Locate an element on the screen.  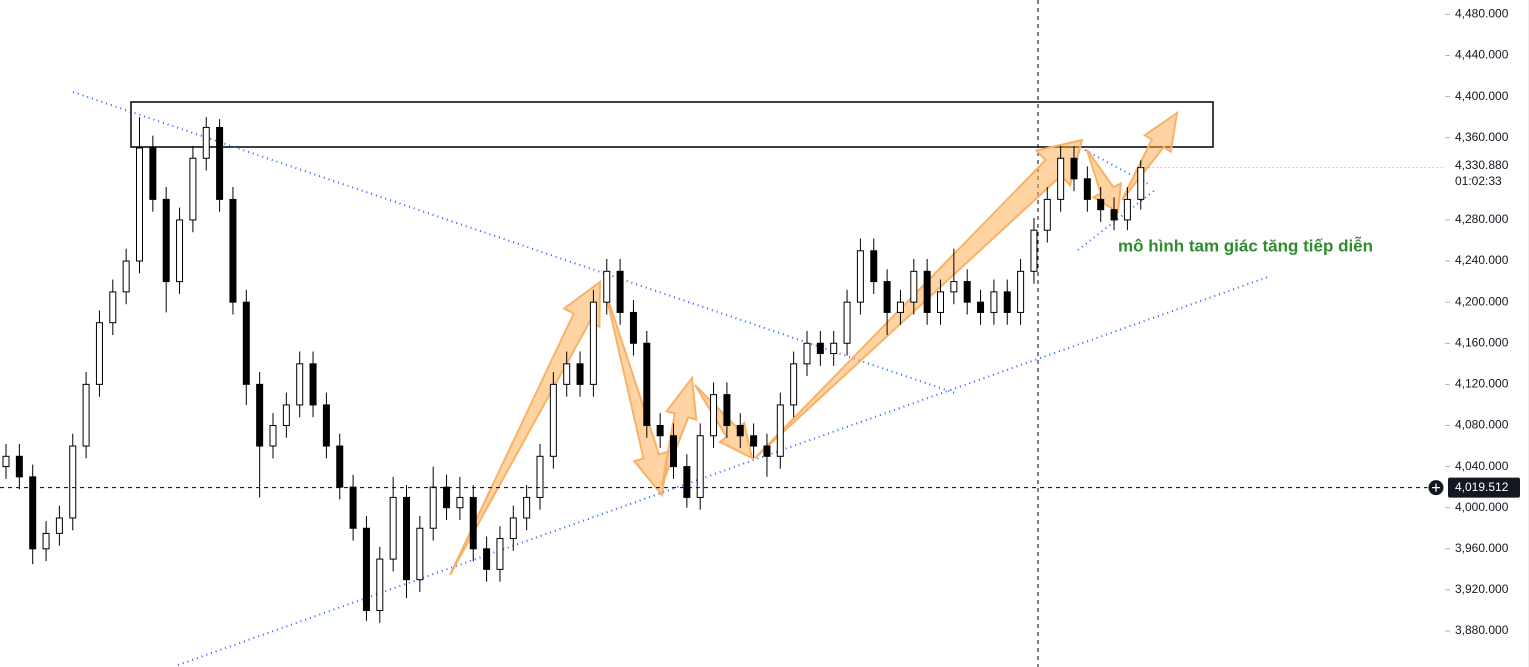
y-tick-label: 4,360.000 is located at coordinates (1482, 137).